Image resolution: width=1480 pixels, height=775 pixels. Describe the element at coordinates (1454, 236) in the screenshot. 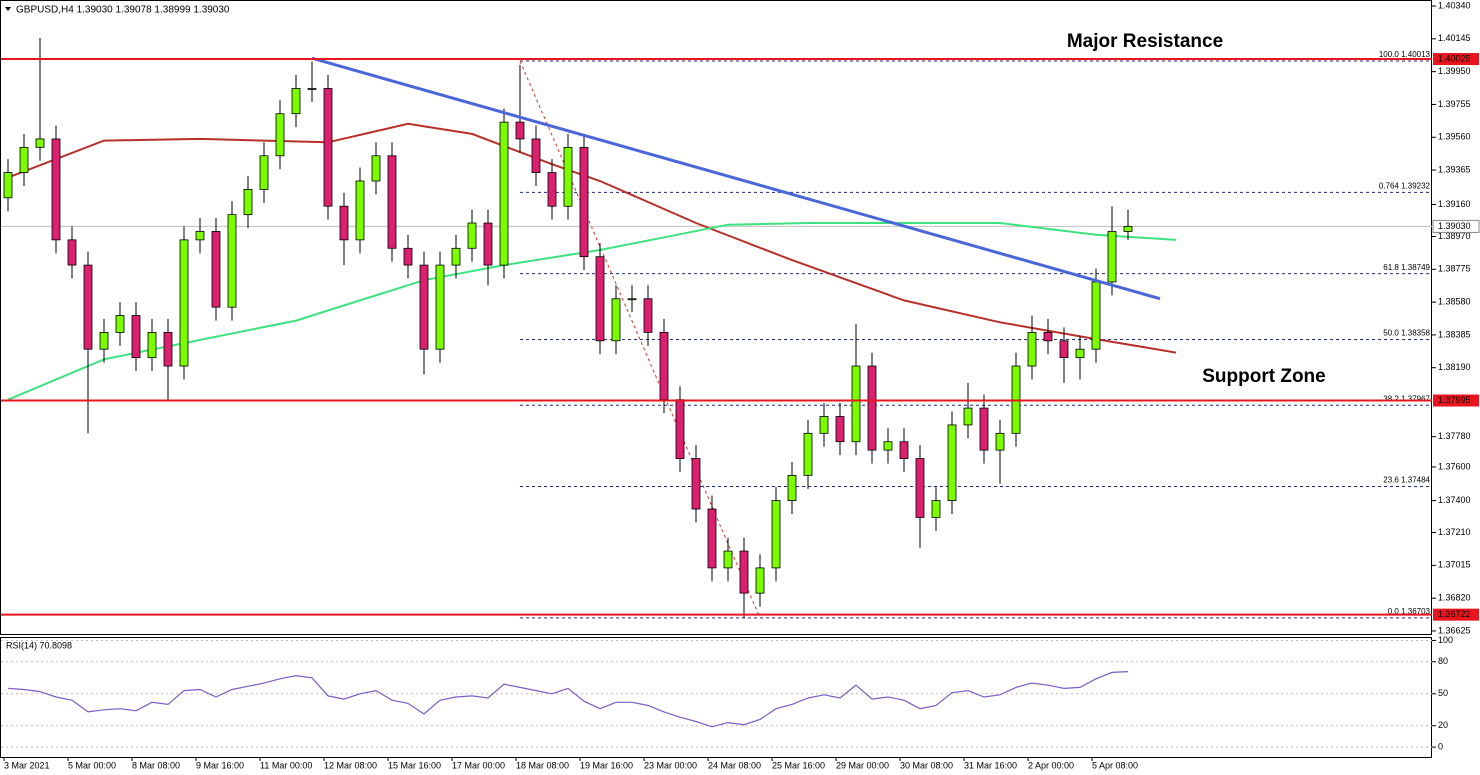

I see `y-tick-label: 1.38970` at that location.